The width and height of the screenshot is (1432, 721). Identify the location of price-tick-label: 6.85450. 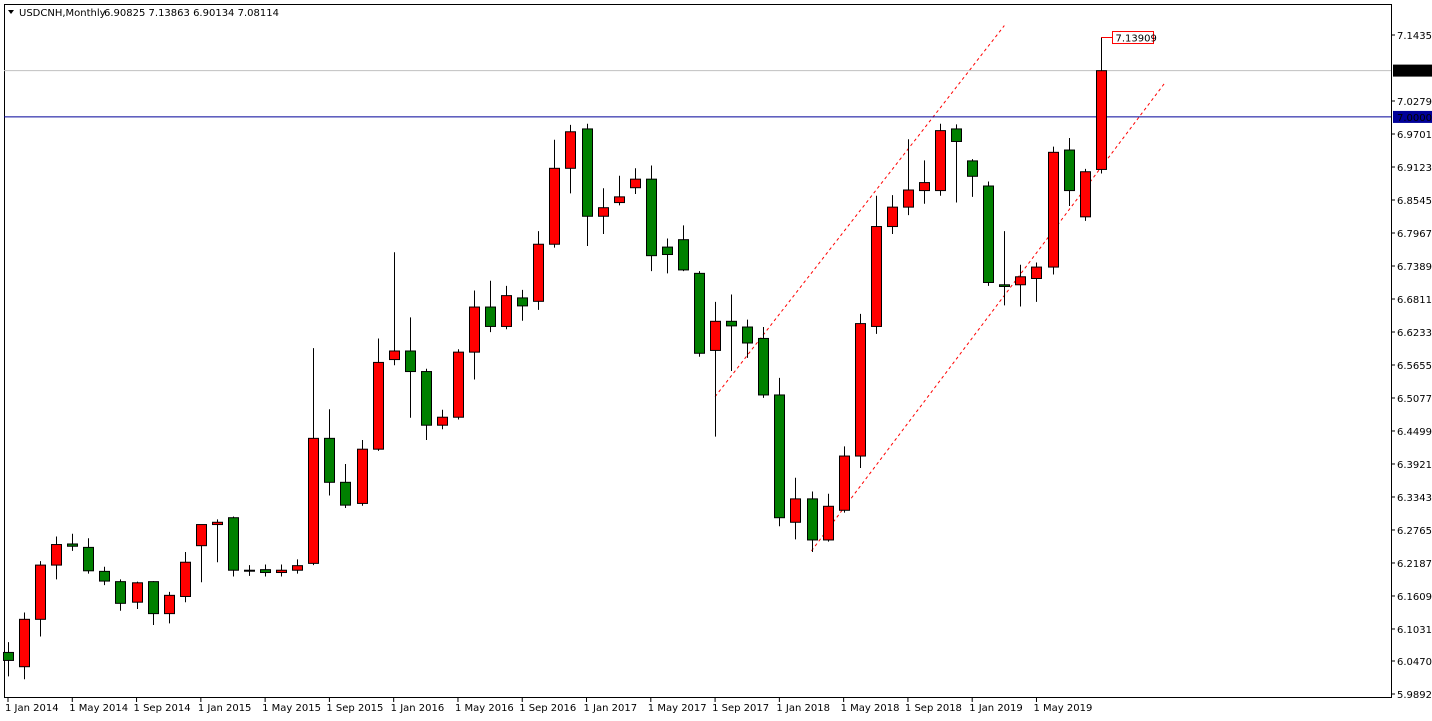
(1414, 201).